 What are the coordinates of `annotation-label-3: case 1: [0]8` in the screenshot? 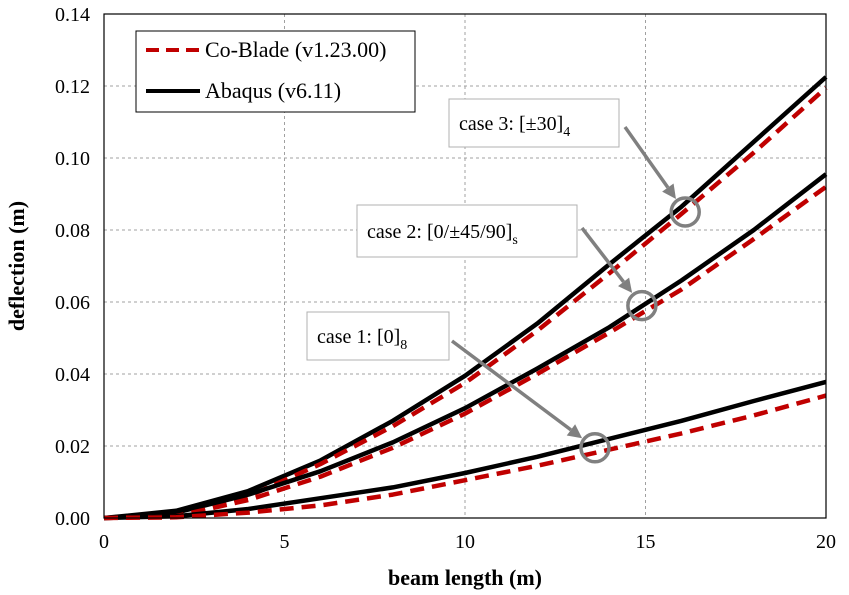 It's located at (362, 339).